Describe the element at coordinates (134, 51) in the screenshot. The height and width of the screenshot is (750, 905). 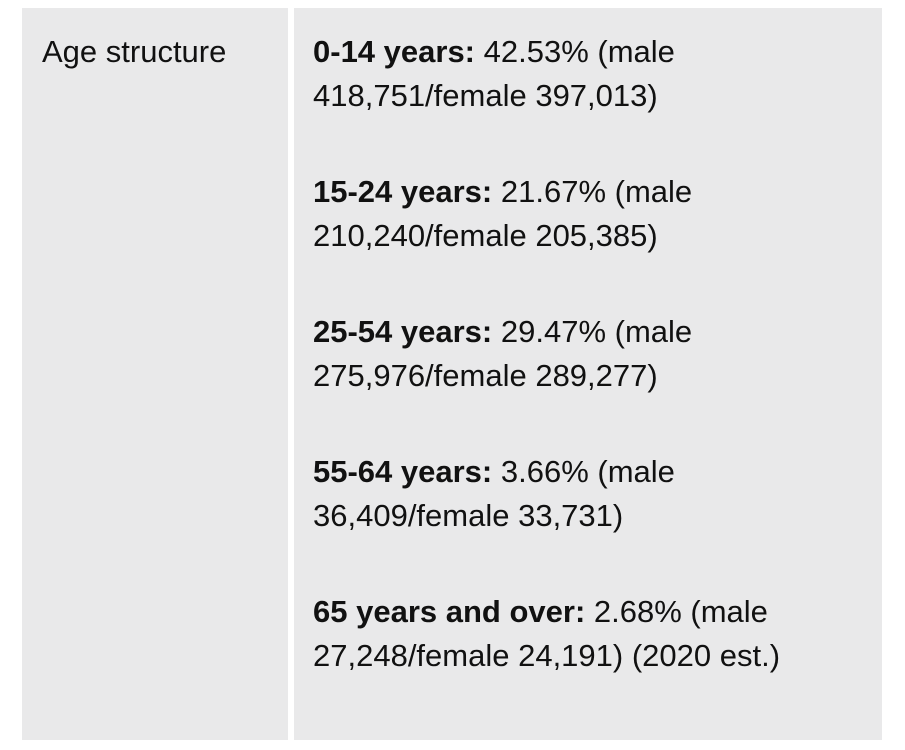
I see `row-label: Age structure` at that location.